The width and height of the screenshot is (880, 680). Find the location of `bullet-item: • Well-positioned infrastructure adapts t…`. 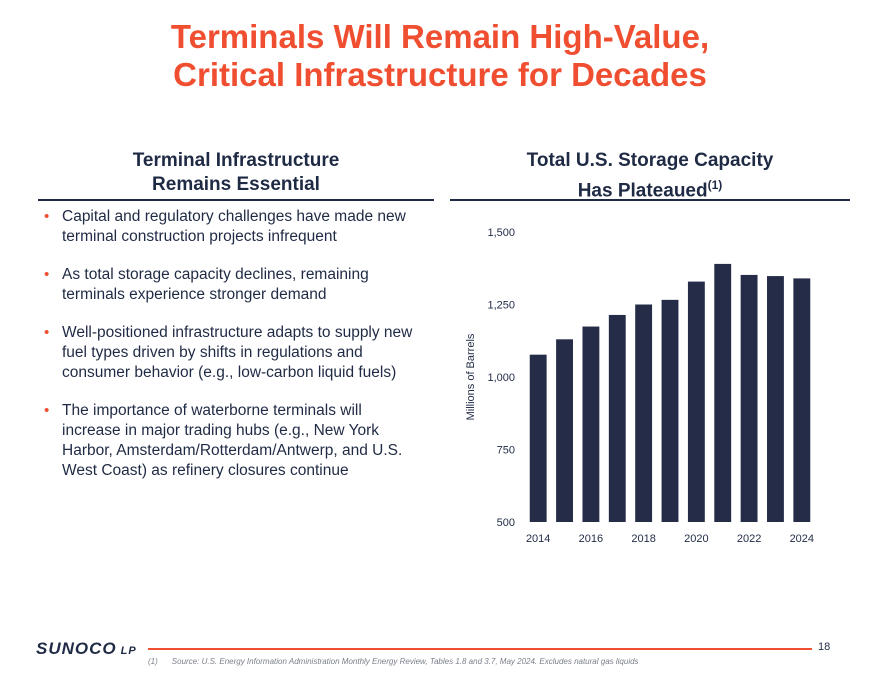

bullet-item: • Well-positioned infrastructure adapts t… is located at coordinates (234, 353).